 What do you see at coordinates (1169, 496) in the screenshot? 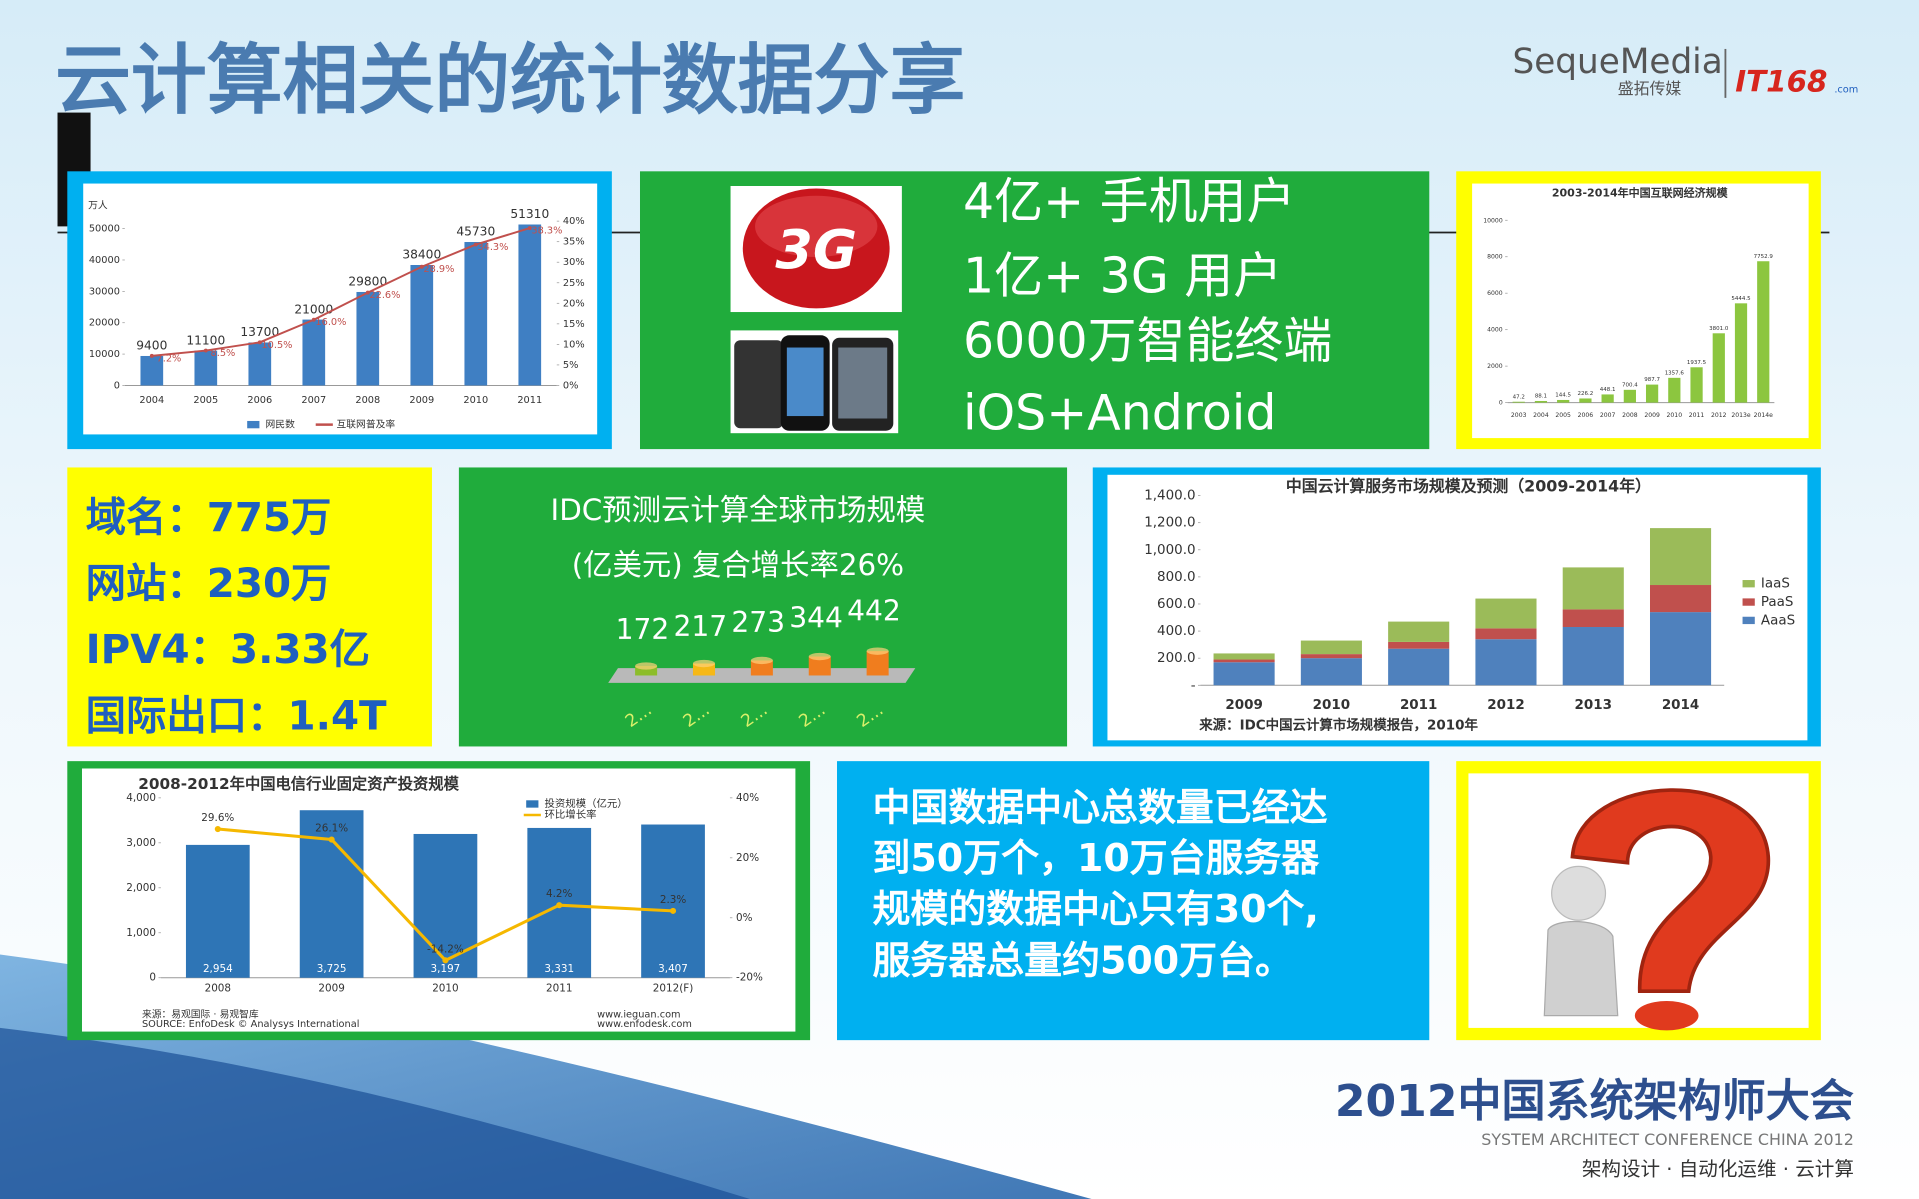
I see `y-tick-label: 1,400.0` at bounding box center [1169, 496].